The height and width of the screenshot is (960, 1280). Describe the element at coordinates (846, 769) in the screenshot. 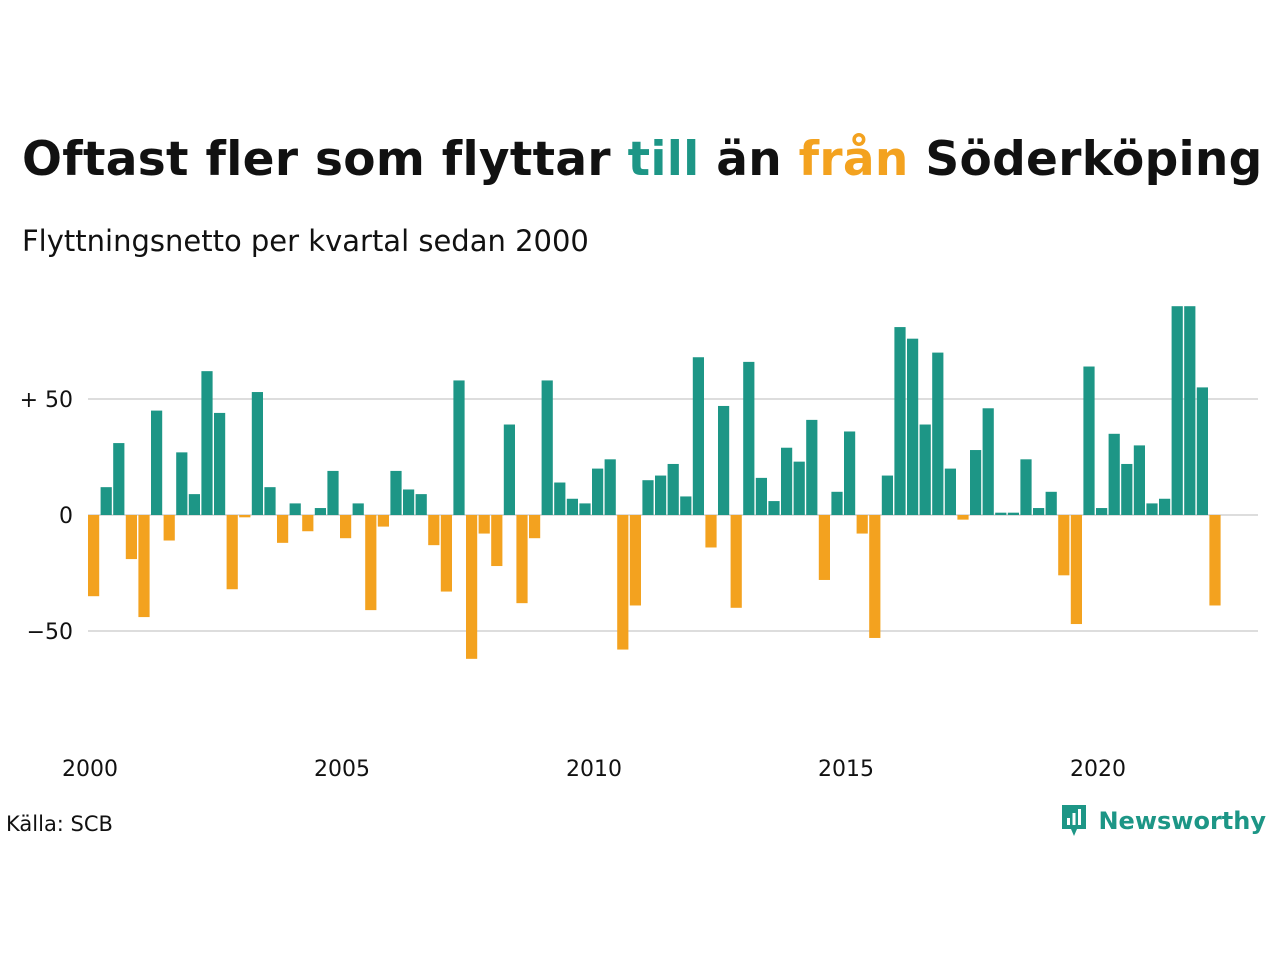

I see `x-tick-label: 2015` at that location.